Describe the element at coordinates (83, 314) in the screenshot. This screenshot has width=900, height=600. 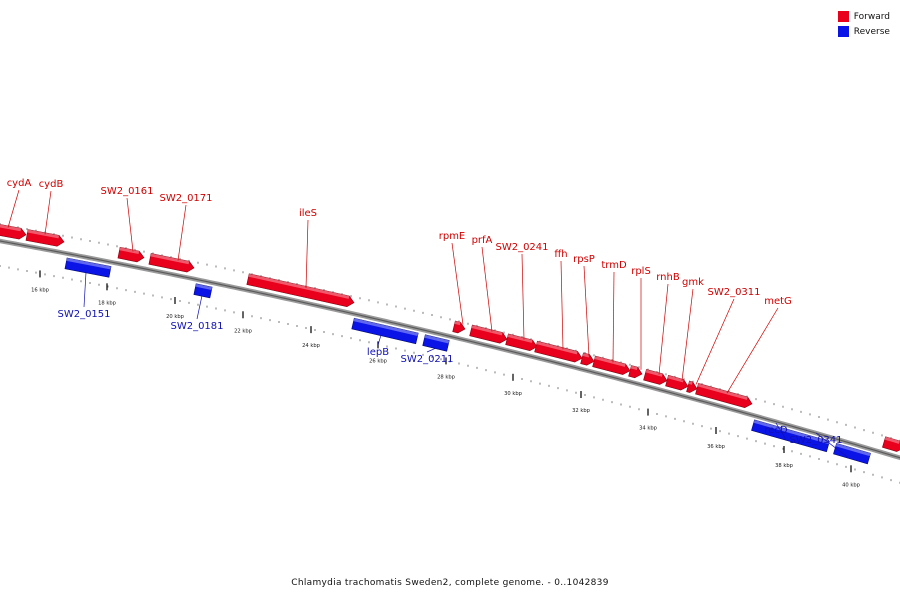
I see `gene-SW2_0151-label: SW2_0151` at that location.